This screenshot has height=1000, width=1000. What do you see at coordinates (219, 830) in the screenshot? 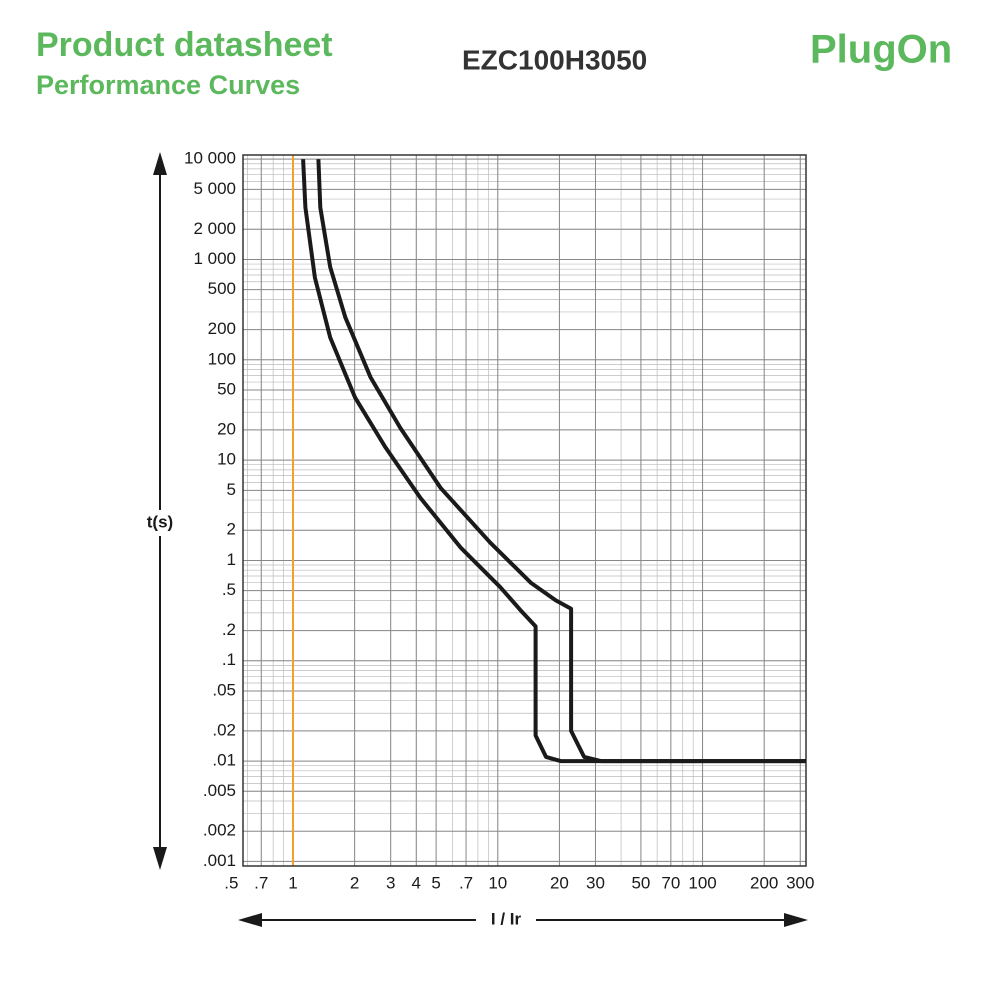
I see `y-tick-label: .002` at bounding box center [219, 830].